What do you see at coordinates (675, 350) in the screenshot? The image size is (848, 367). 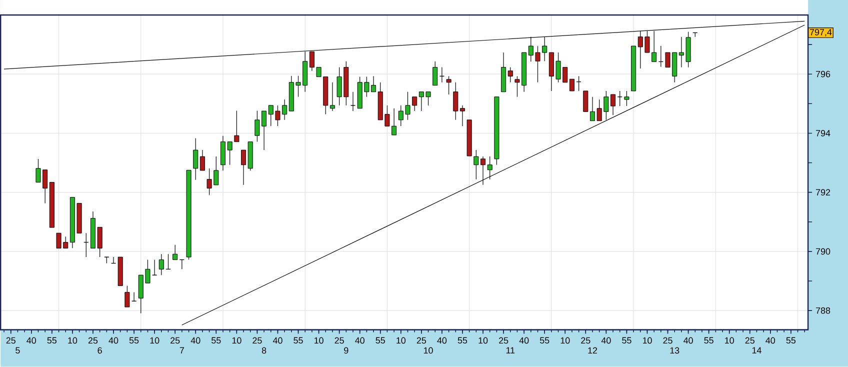 I see `x-tick-label: 13` at bounding box center [675, 350].